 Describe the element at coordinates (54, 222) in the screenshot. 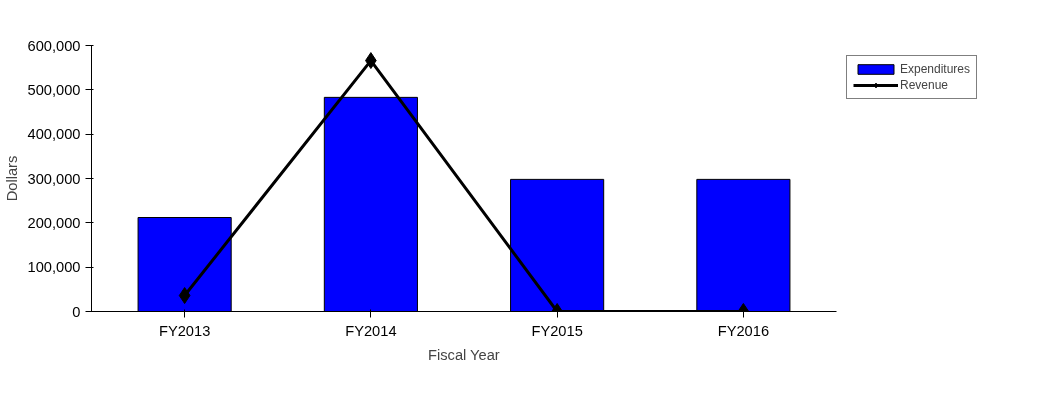

I see `y-tick-label: 200,000` at that location.